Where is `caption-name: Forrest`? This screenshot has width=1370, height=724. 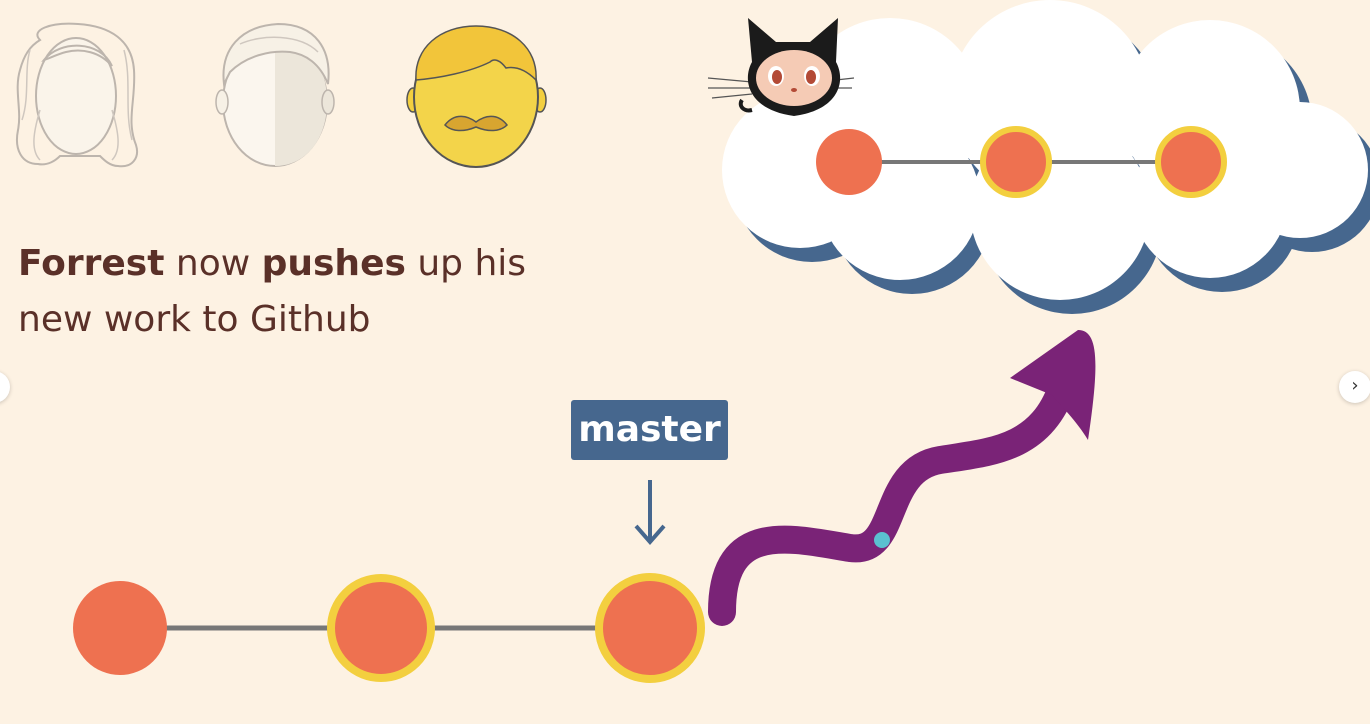
caption-name: Forrest is located at coordinates (91, 263).